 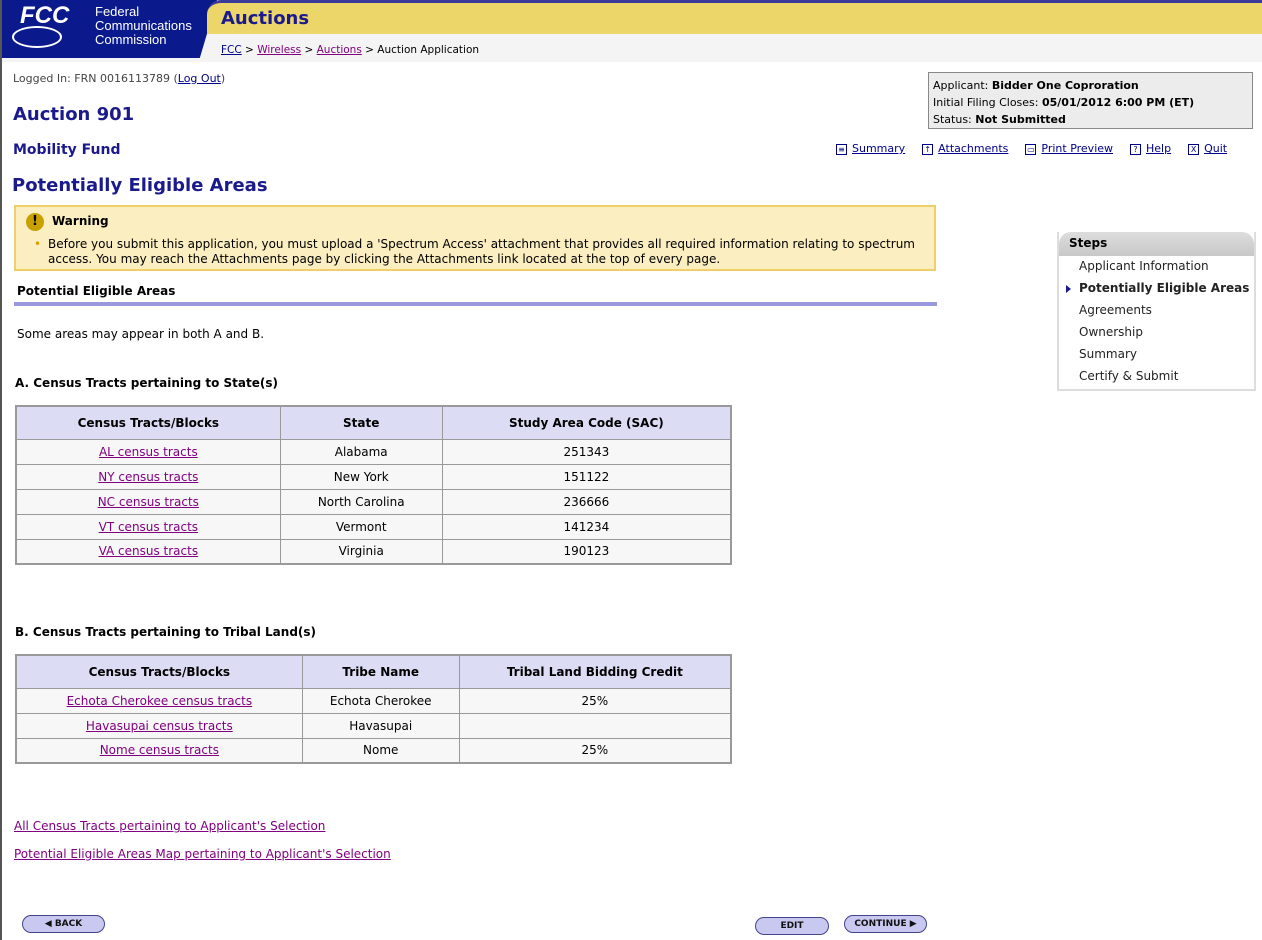 What do you see at coordinates (586, 551) in the screenshot?
I see `table-cell: 190123` at bounding box center [586, 551].